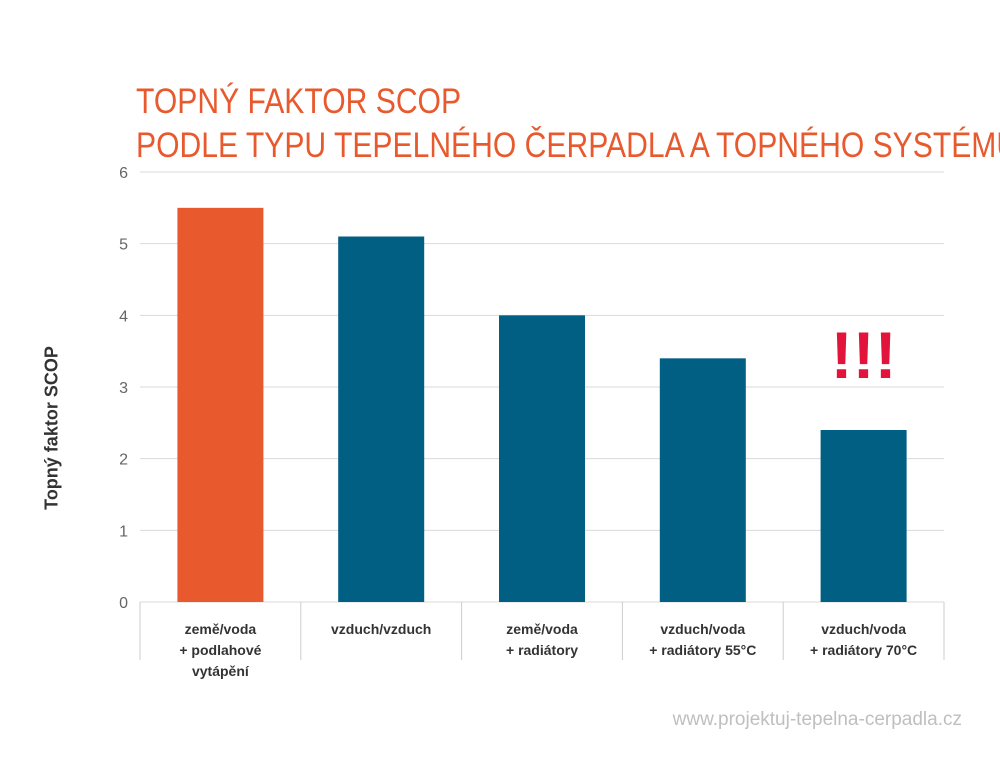  What do you see at coordinates (702, 650) in the screenshot?
I see `x-tick-label: + radiátory 55°C` at bounding box center [702, 650].